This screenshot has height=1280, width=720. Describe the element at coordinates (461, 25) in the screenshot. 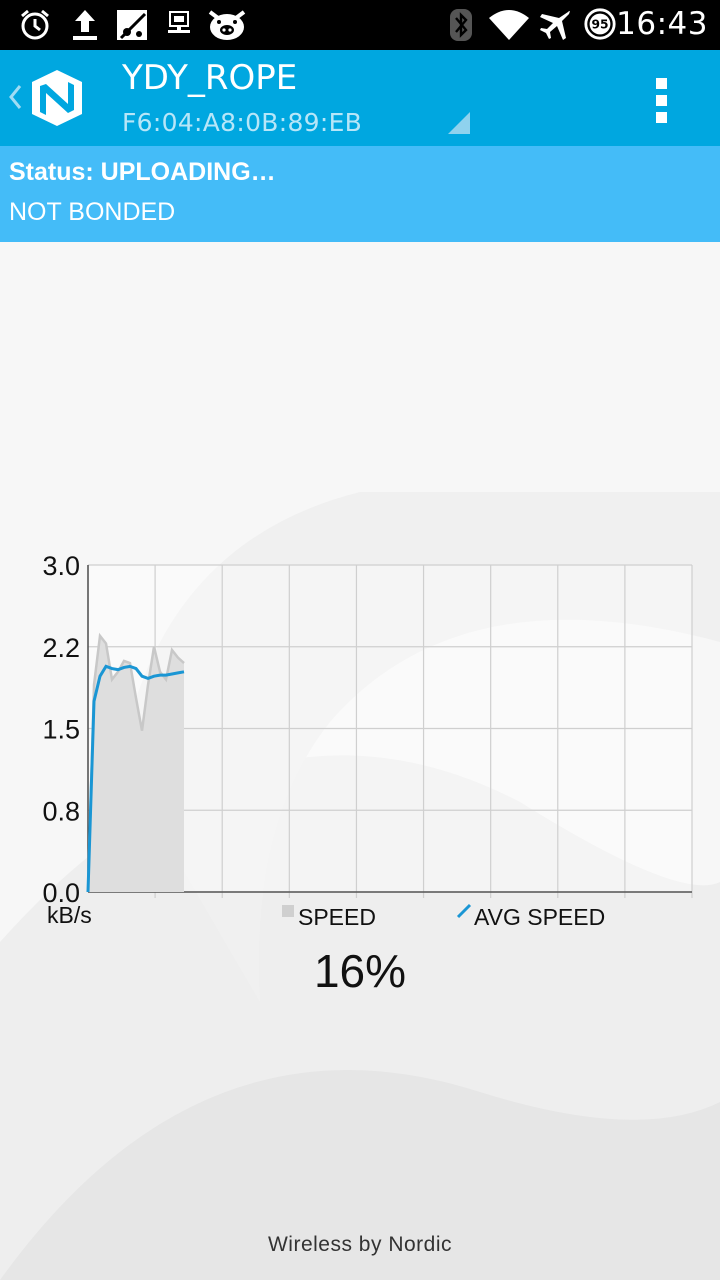

I see `bluetooth-icon` at that location.